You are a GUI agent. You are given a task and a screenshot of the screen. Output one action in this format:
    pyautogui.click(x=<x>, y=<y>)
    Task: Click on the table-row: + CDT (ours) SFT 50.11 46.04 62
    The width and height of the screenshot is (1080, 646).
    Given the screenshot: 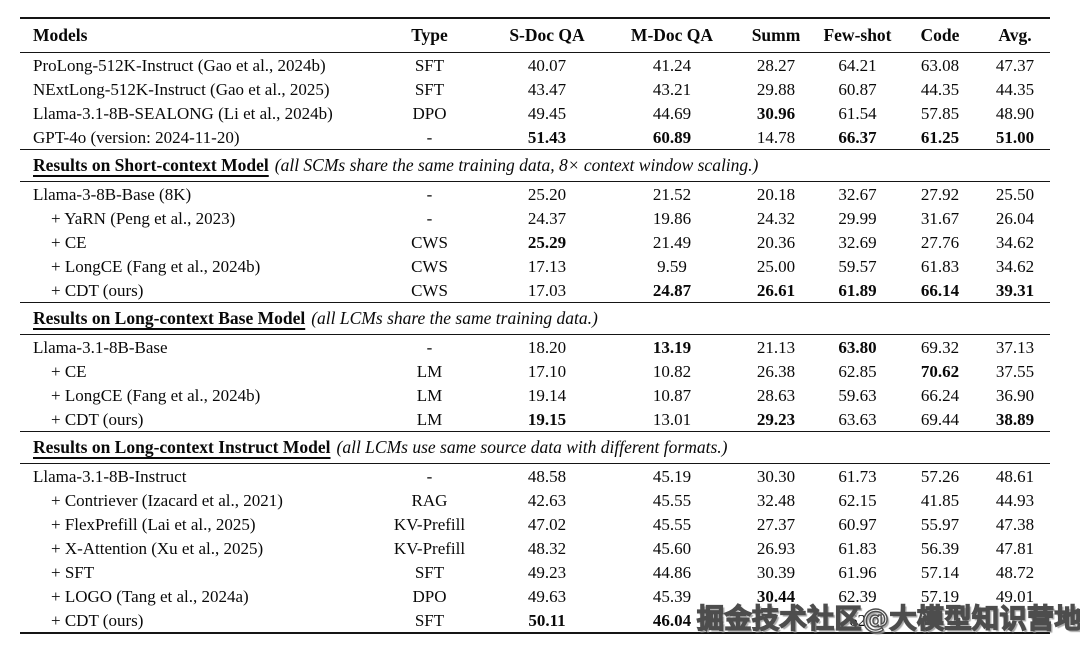 What is the action you would take?
    pyautogui.click(x=535, y=620)
    